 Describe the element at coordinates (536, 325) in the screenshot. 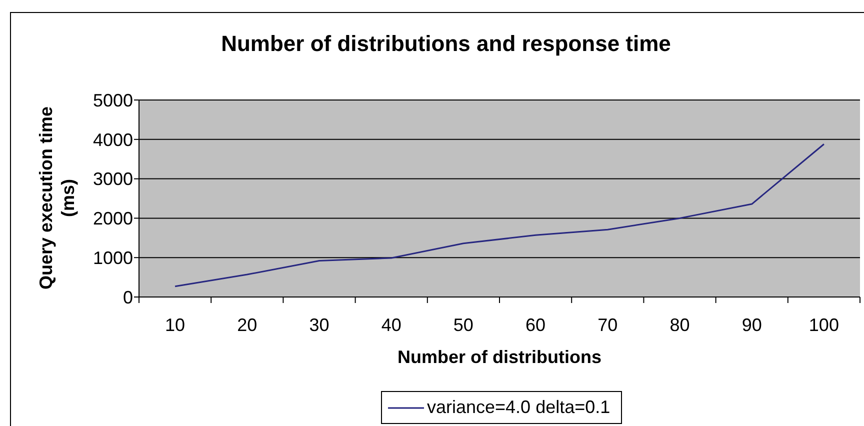

I see `x-tick-label: 60` at that location.